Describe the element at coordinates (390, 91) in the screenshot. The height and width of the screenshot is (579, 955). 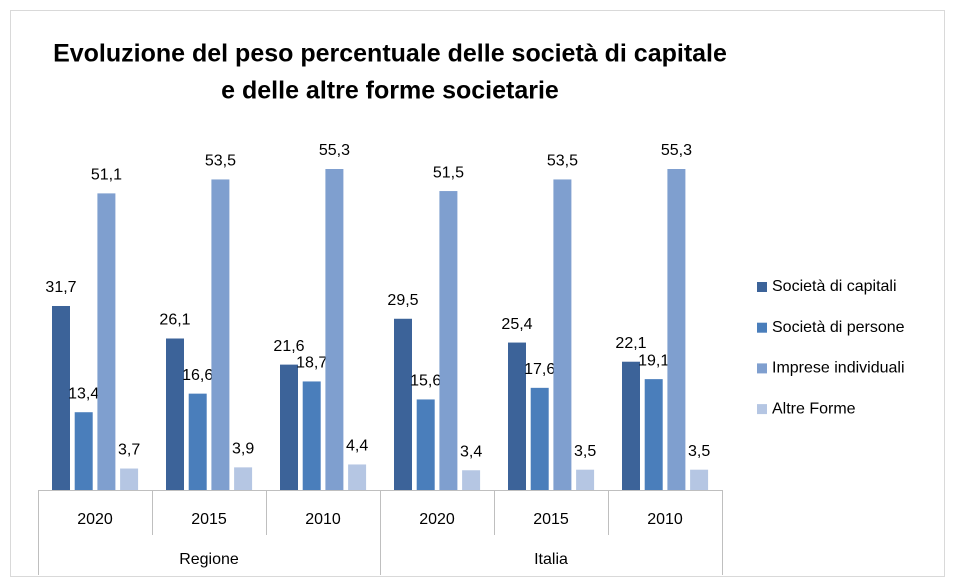
I see `chart-title: e delle altre forme societarie` at that location.